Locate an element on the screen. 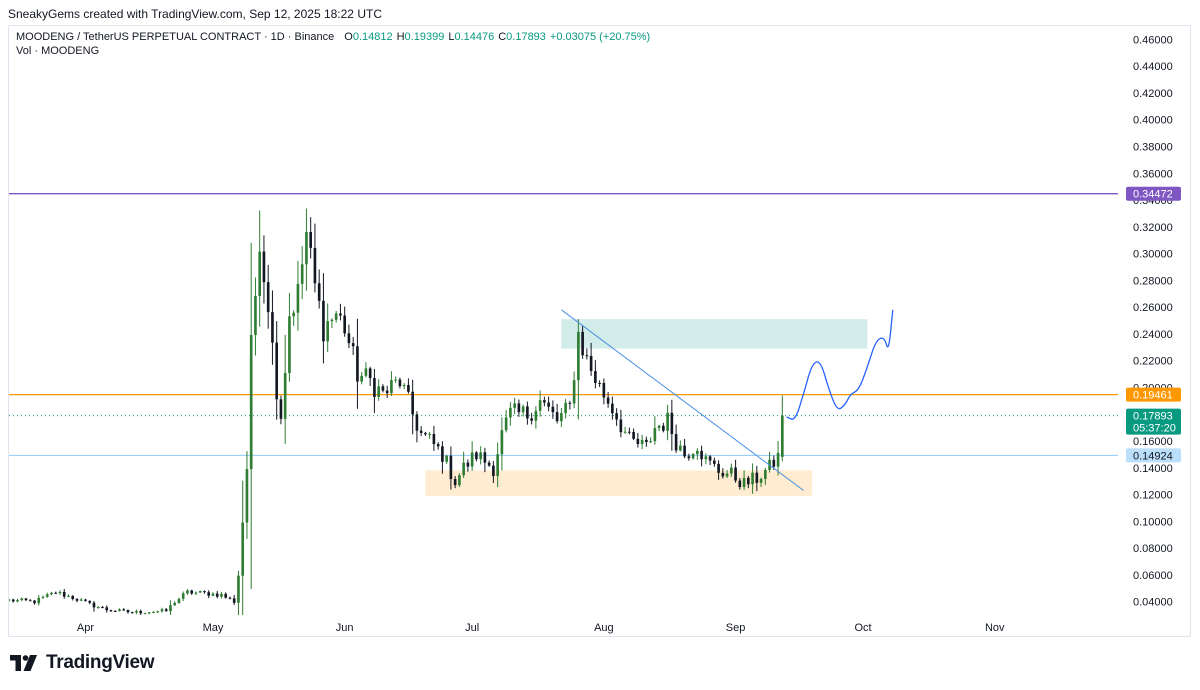  resistance-price-tag: 0.34472 is located at coordinates (1153, 193).